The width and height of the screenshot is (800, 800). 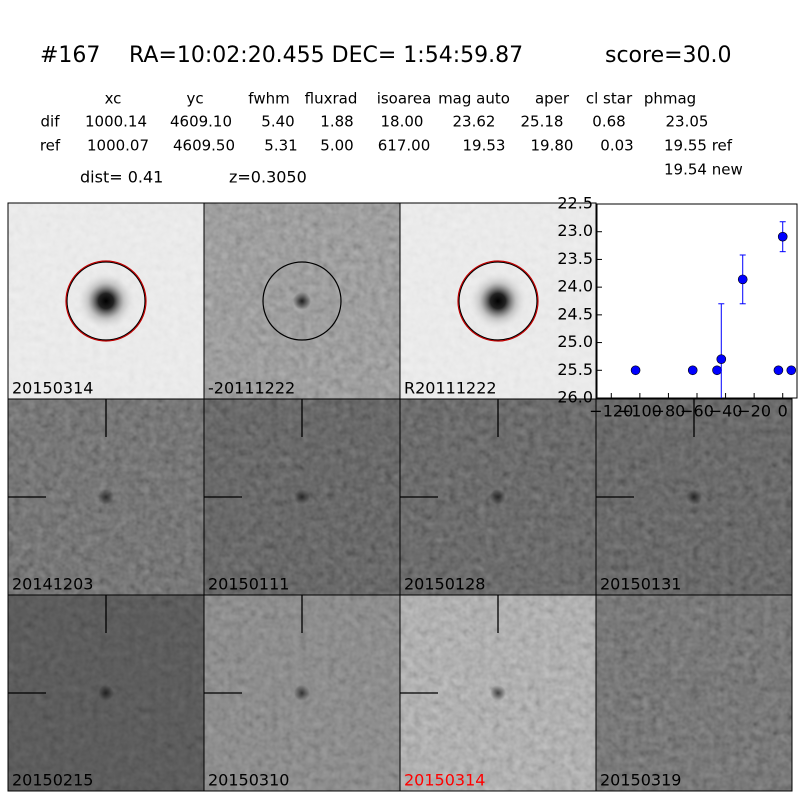 I want to click on table-cell: 5.31, so click(x=280, y=146).